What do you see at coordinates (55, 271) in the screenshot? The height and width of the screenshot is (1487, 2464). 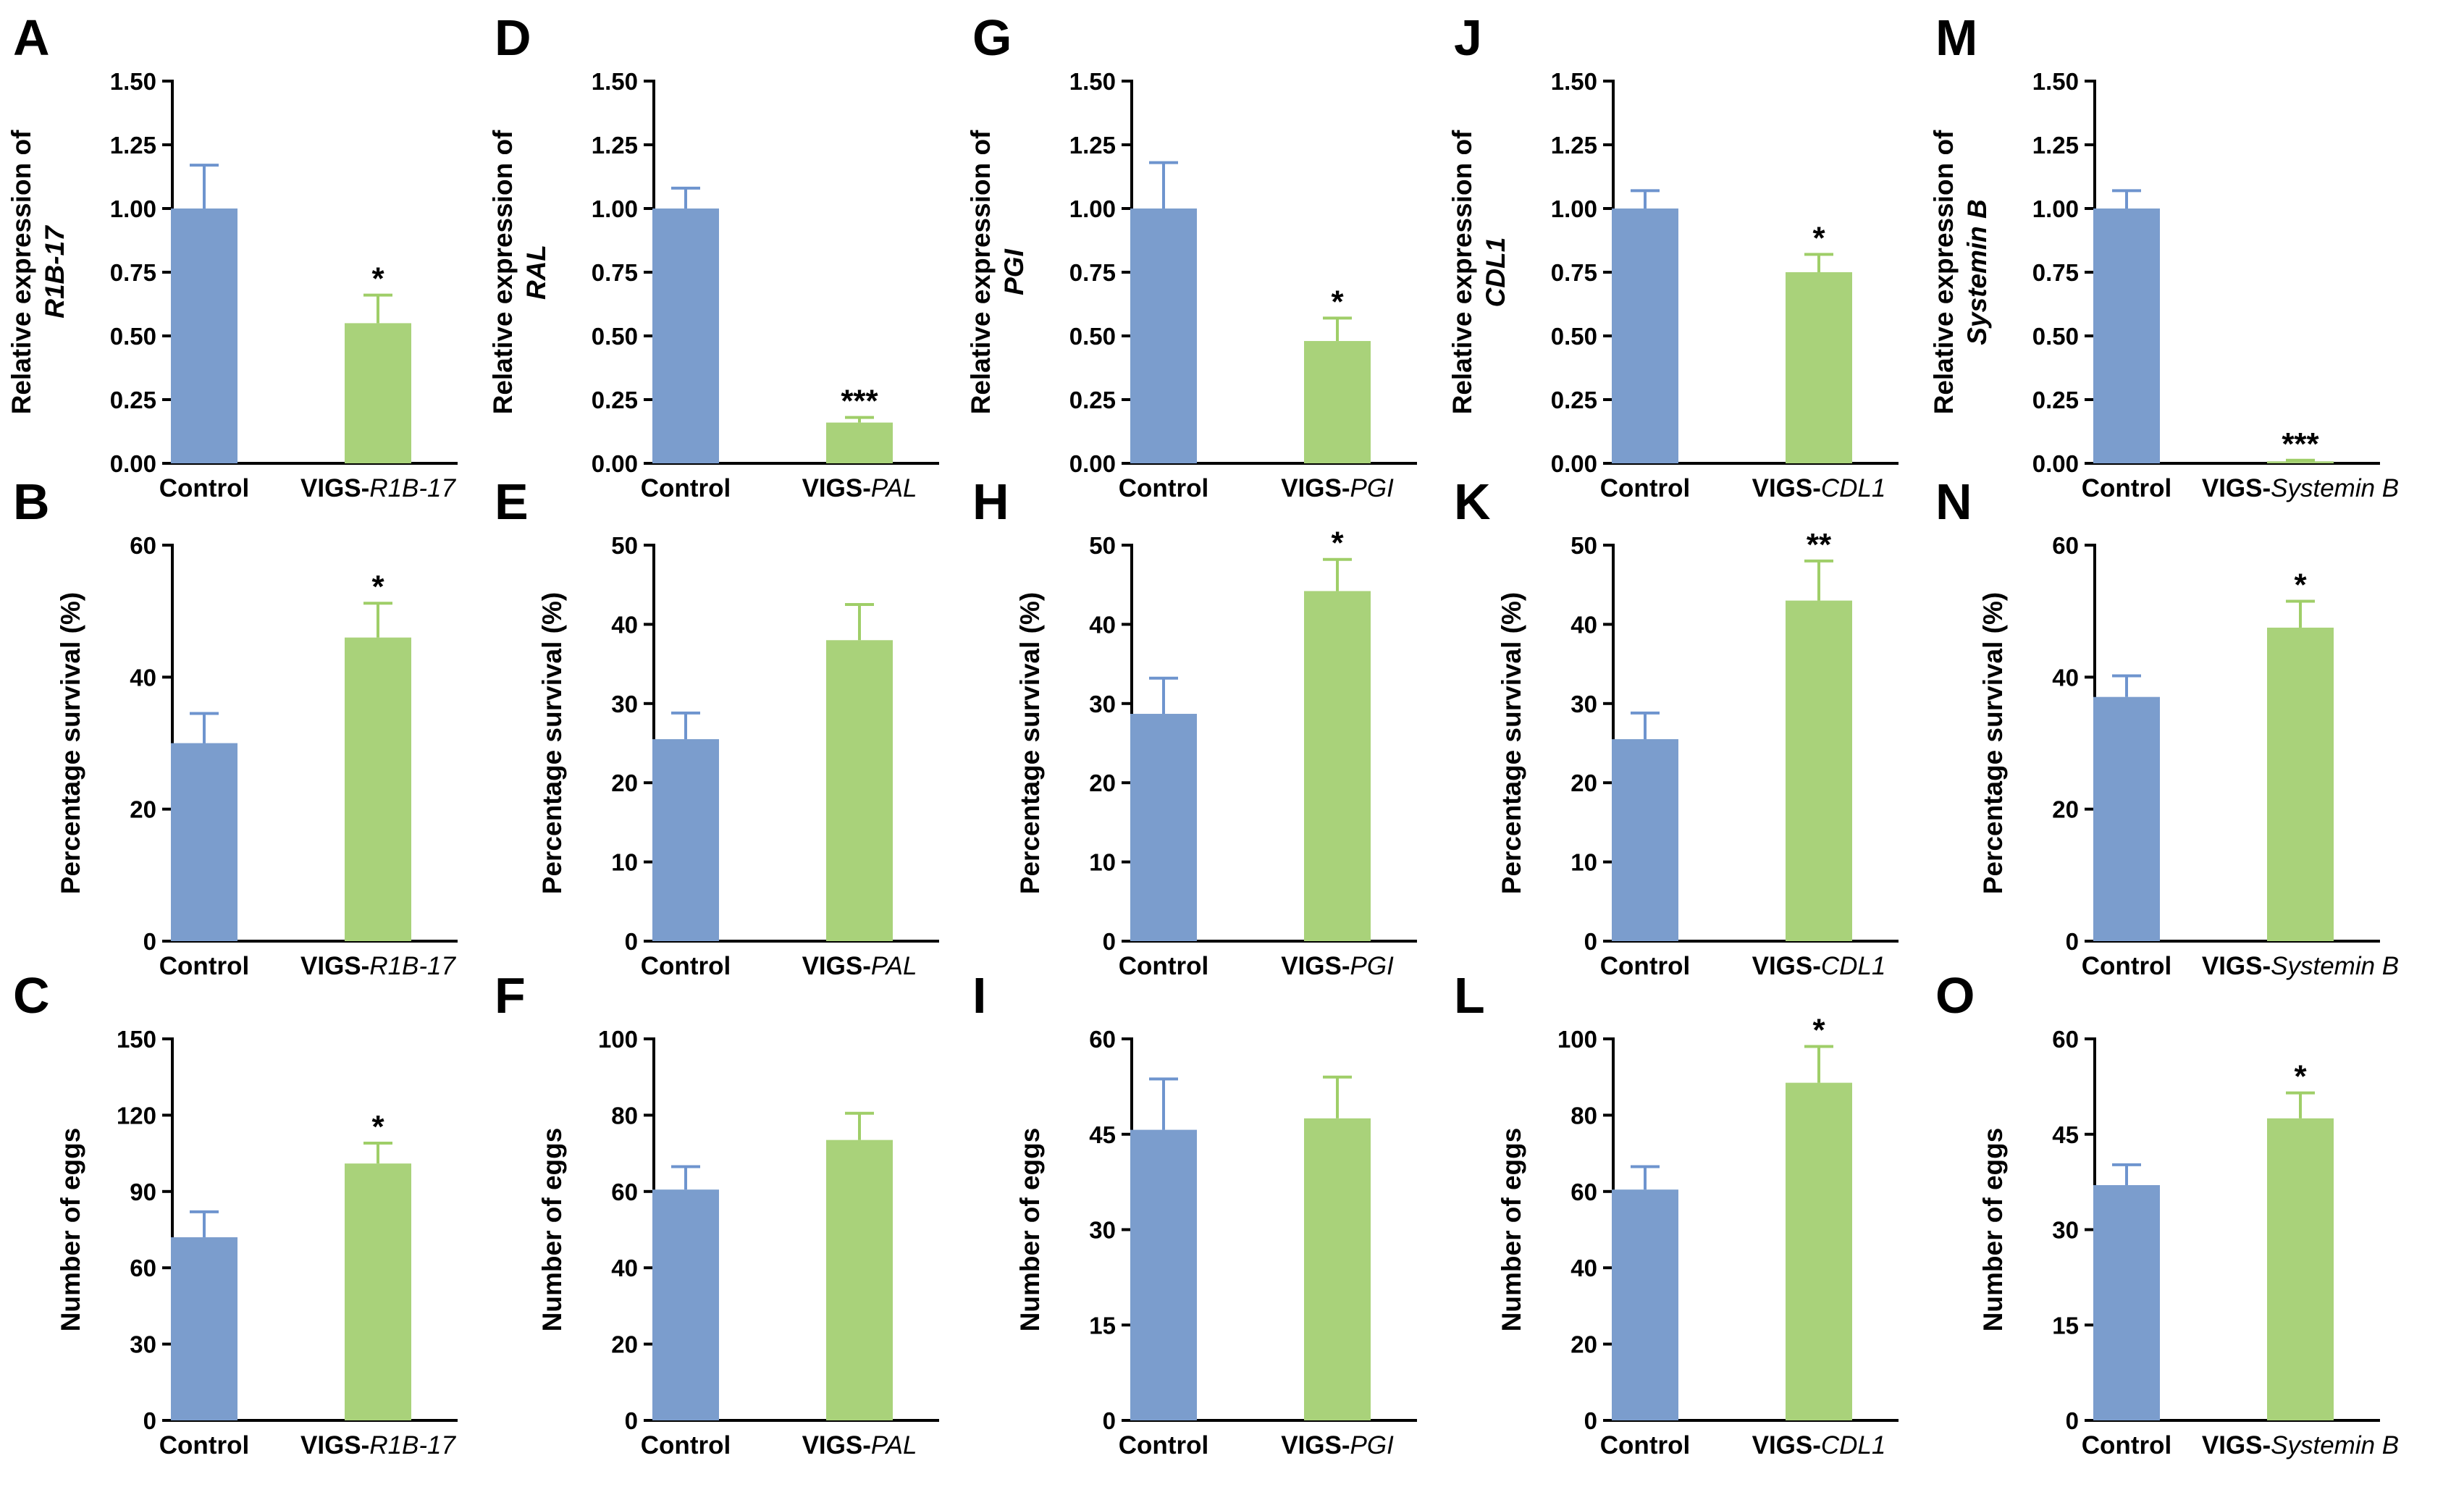 I see `y-axis-gene-label: R1B-17` at bounding box center [55, 271].